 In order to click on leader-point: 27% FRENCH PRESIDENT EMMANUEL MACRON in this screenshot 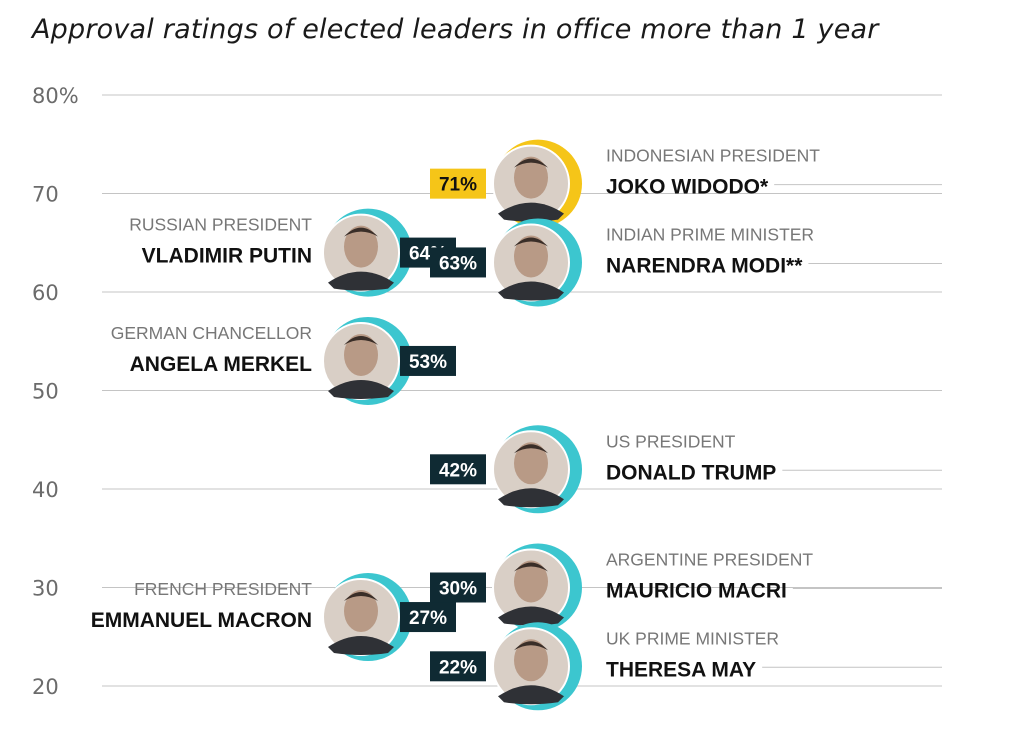, I will do `click(273, 617)`.